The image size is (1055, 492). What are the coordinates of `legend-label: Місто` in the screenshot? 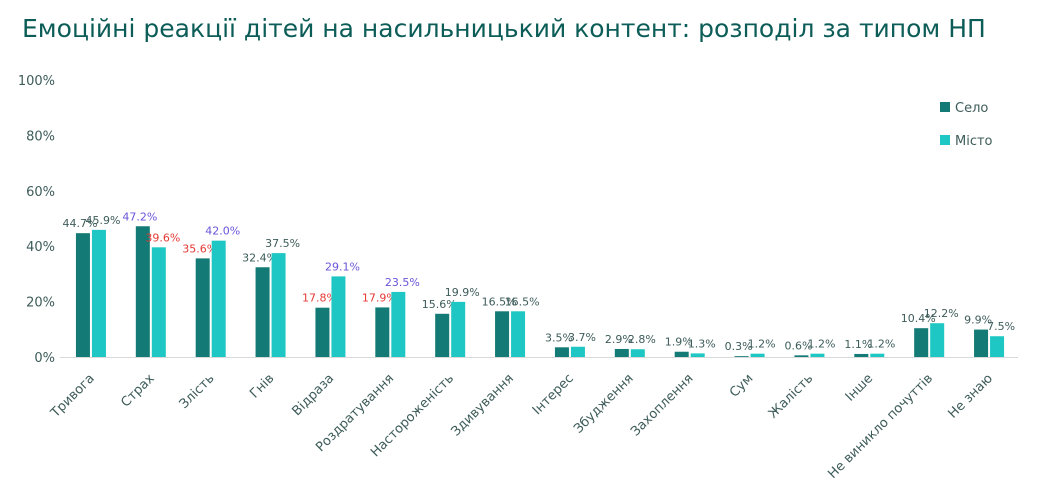 It's located at (974, 141).